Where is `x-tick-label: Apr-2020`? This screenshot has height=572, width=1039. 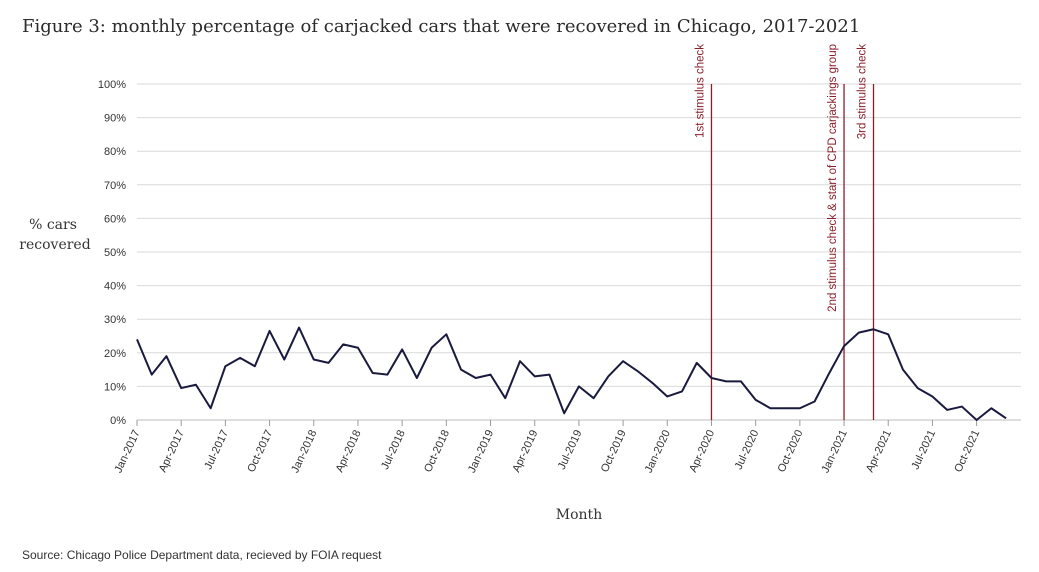
x-tick-label: Apr-2020 is located at coordinates (702, 451).